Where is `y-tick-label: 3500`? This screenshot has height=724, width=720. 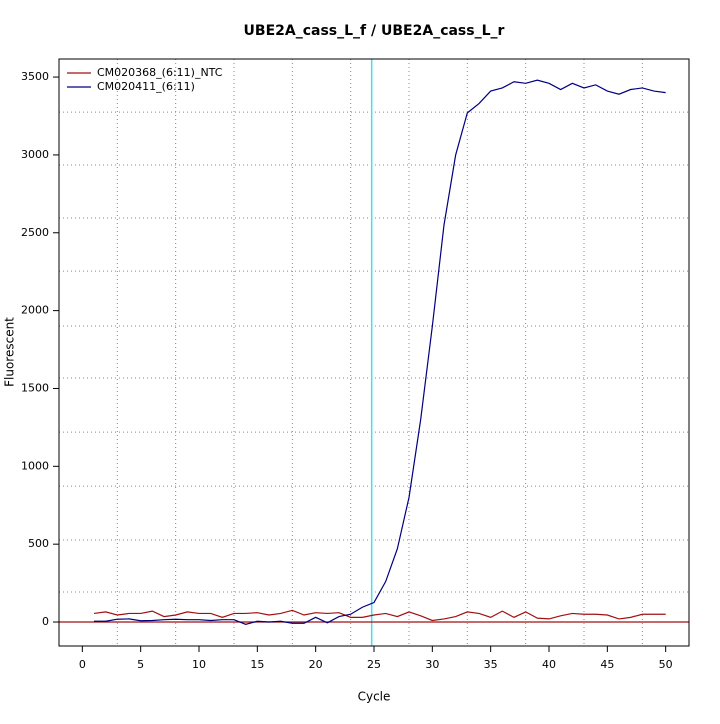 y-tick-label: 3500 is located at coordinates (35, 76).